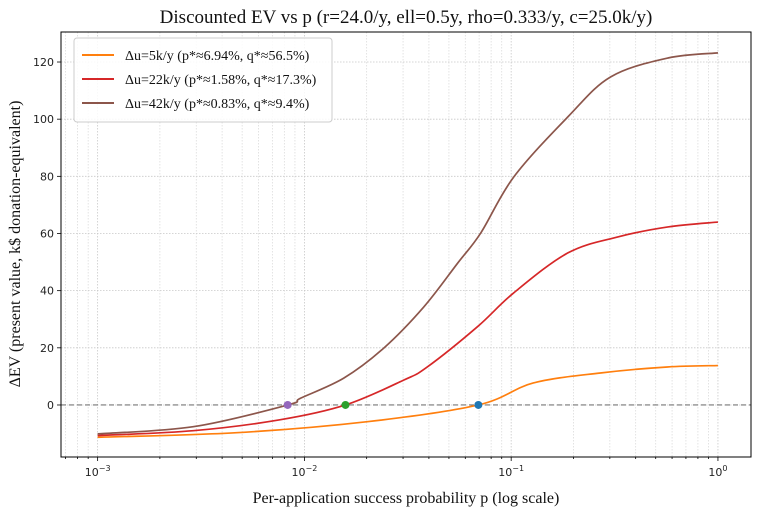  Describe the element at coordinates (396, 468) in the screenshot. I see `x-axis-ticks: 10⁻³ 10⁻² 10⁻¹ 10⁰` at that location.